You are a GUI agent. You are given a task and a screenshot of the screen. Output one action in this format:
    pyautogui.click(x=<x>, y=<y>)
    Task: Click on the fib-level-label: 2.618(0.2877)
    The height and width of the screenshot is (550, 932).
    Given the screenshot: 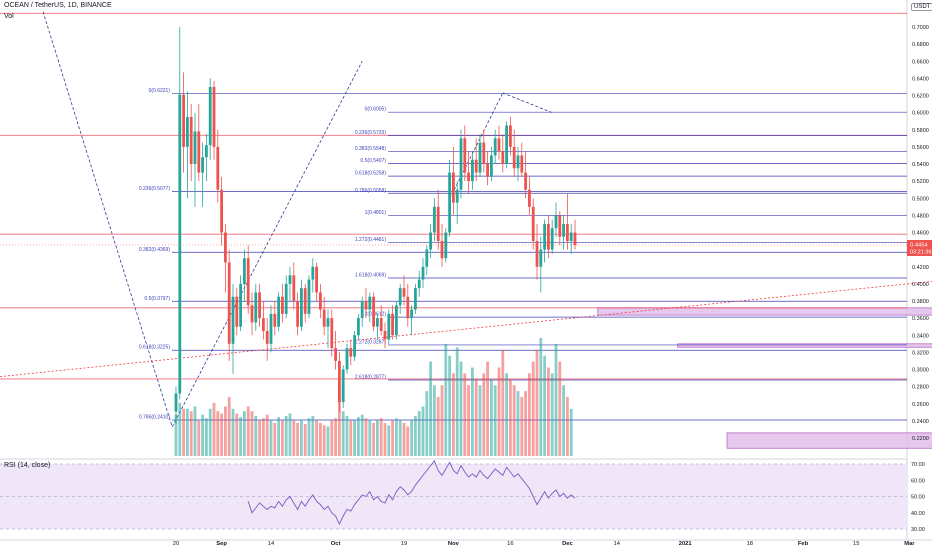 What is the action you would take?
    pyautogui.click(x=370, y=378)
    